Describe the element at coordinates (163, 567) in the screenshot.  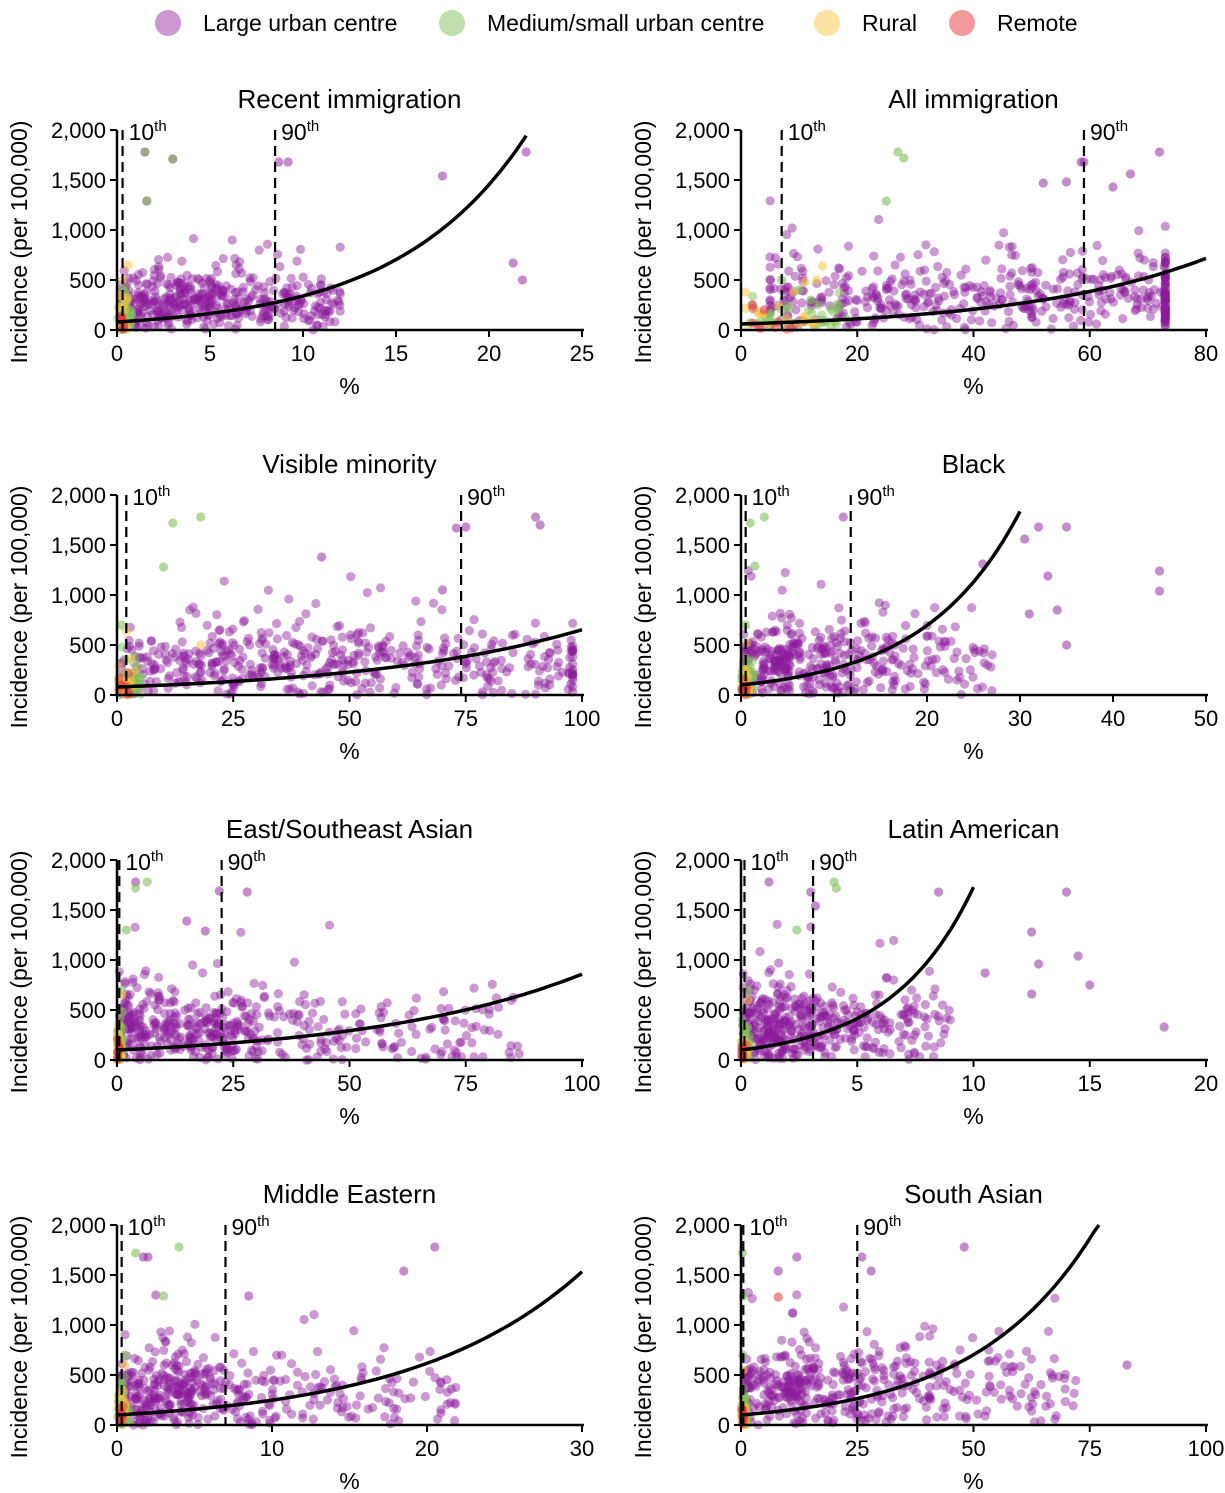
I see `point-medium-small-urban` at that location.